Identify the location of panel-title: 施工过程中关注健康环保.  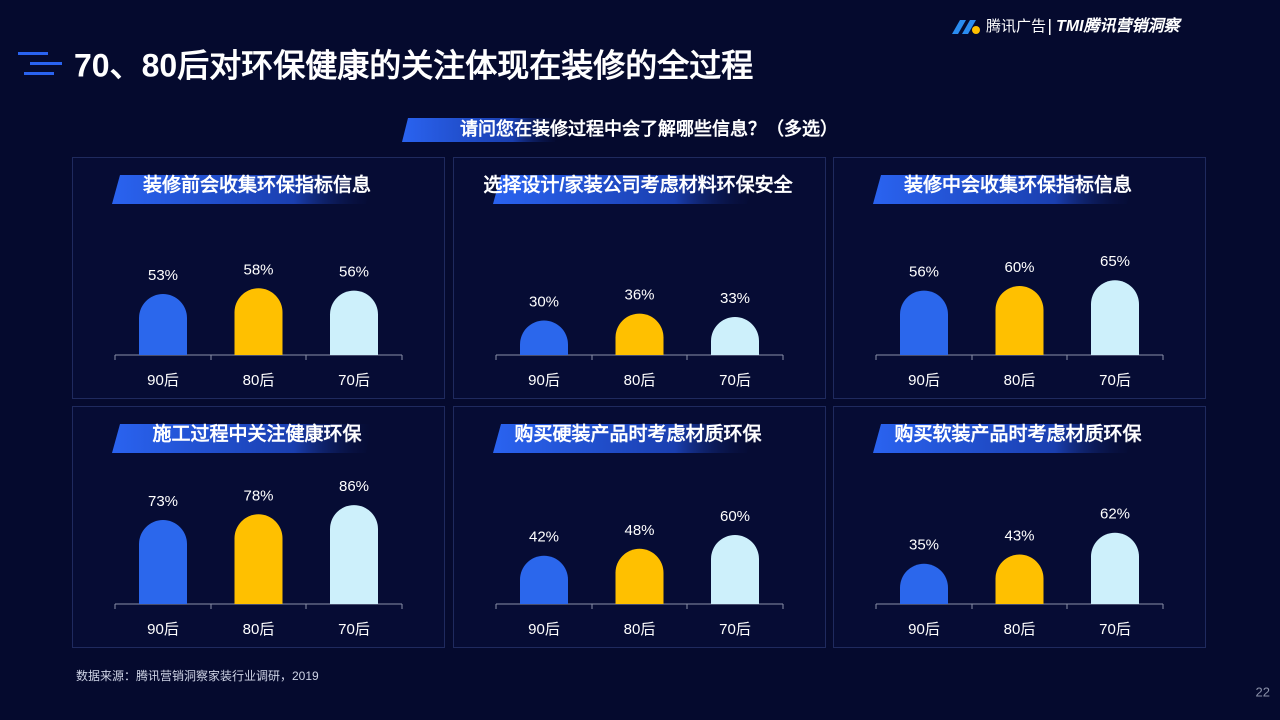
(257, 433).